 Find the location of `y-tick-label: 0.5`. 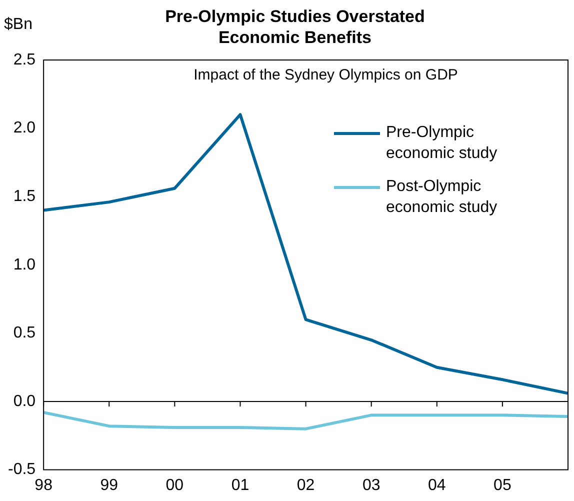

y-tick-label: 0.5 is located at coordinates (24, 333).